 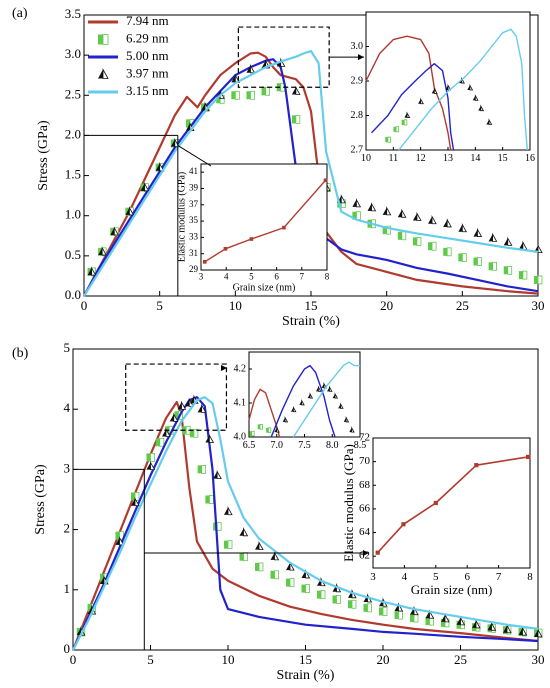 I want to click on a-inset-modulus-x-tick-label: 6, so click(x=276, y=277).